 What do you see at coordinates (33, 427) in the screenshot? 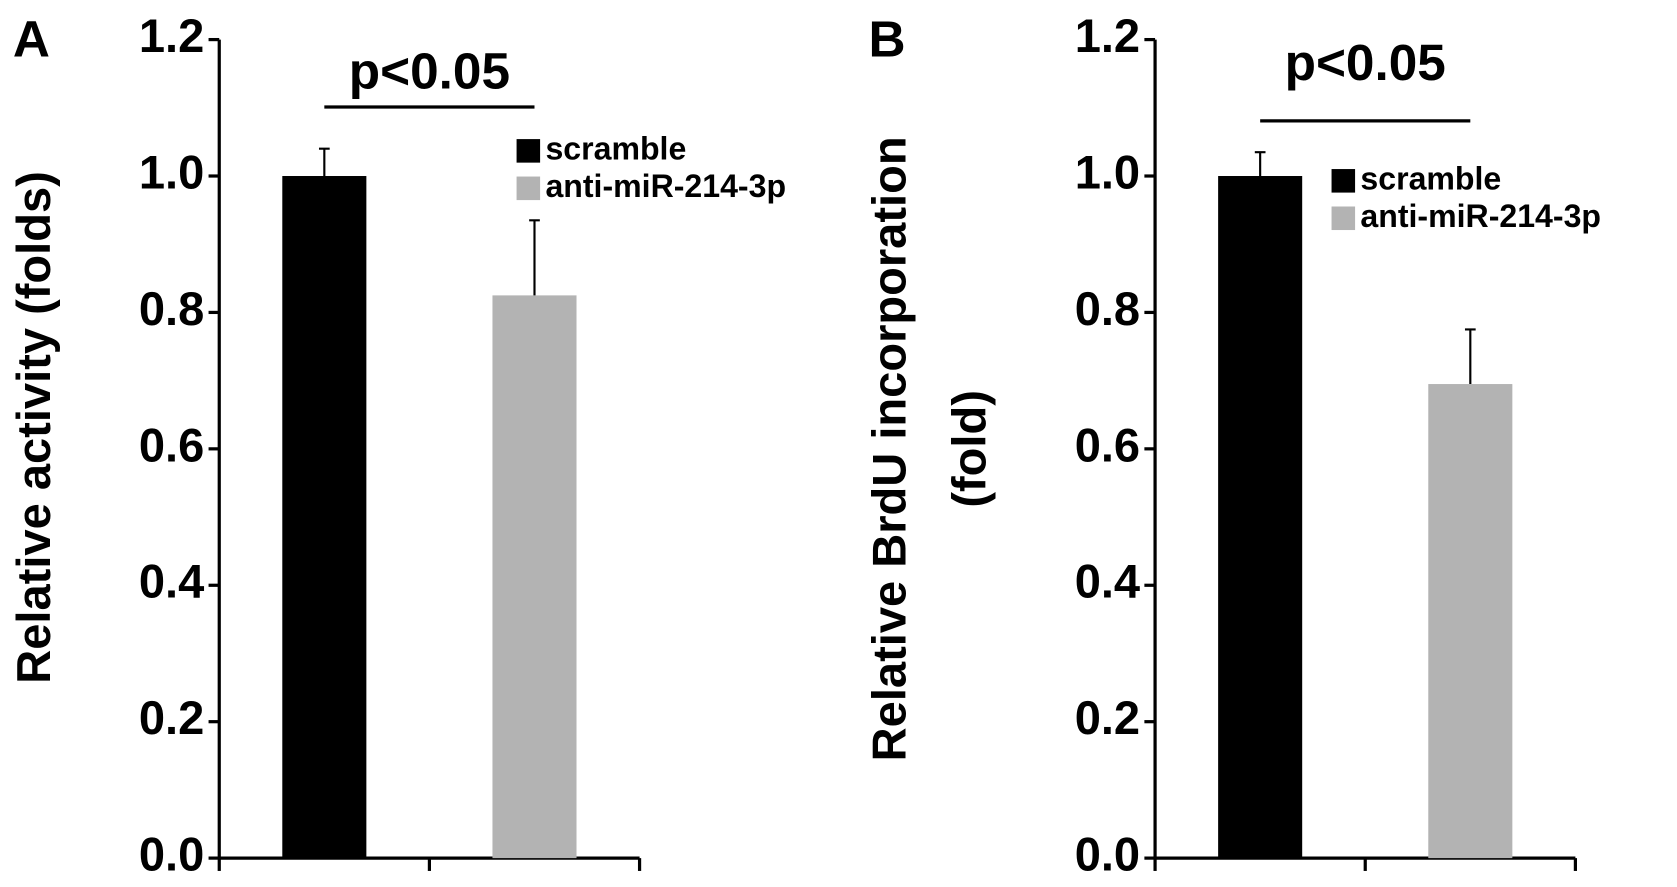
I see `y-axis-label: Relative activity (folds)` at bounding box center [33, 427].